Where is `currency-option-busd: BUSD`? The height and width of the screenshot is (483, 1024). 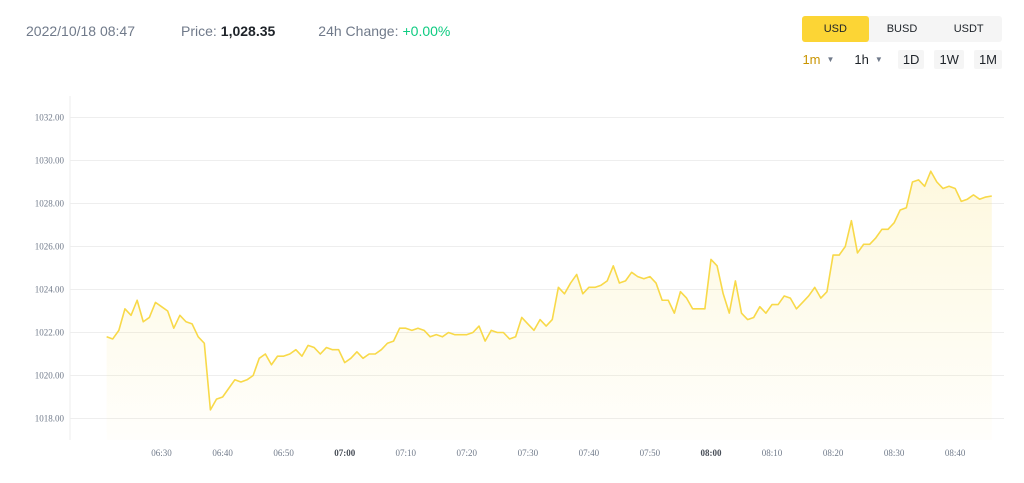 currency-option-busd: BUSD is located at coordinates (902, 29).